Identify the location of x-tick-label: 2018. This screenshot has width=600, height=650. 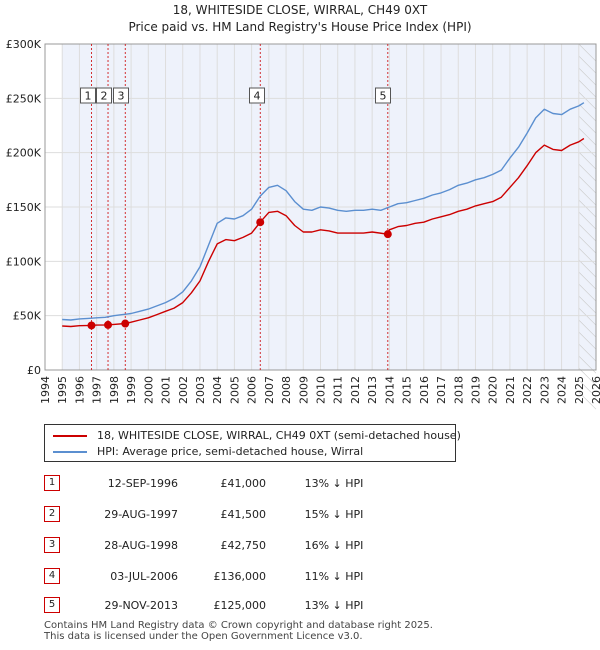
(458, 390).